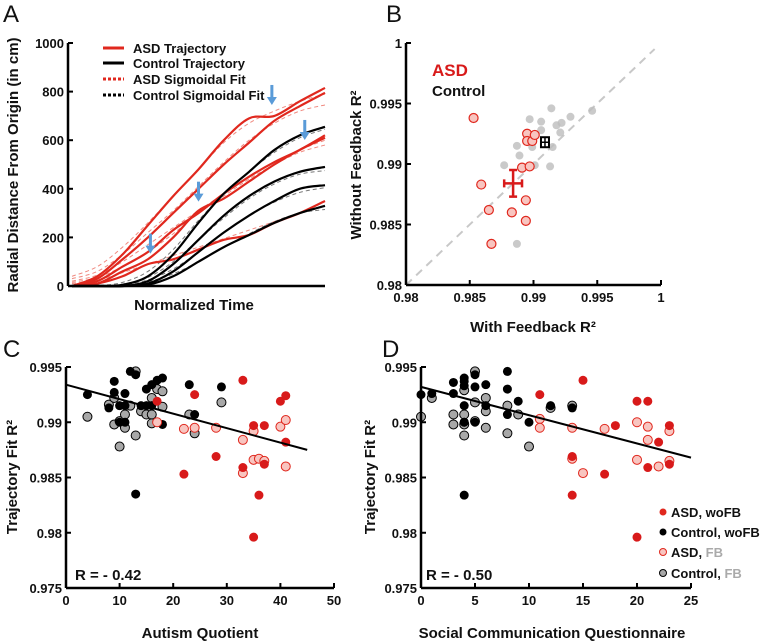  I want to click on panel-b-ytick-label: 0.99, so click(389, 164).